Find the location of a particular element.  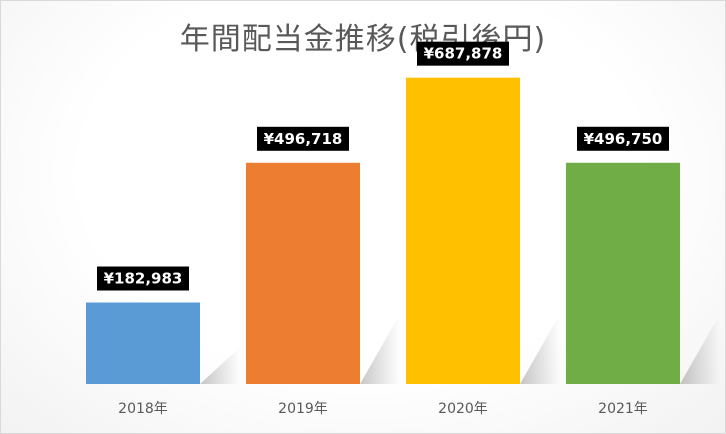

x-tick-label: 2020年 is located at coordinates (463, 409).